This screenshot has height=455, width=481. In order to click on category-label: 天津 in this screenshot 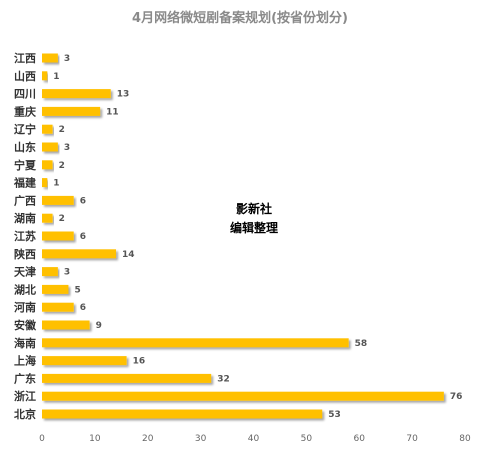, I will do `click(25, 272)`.